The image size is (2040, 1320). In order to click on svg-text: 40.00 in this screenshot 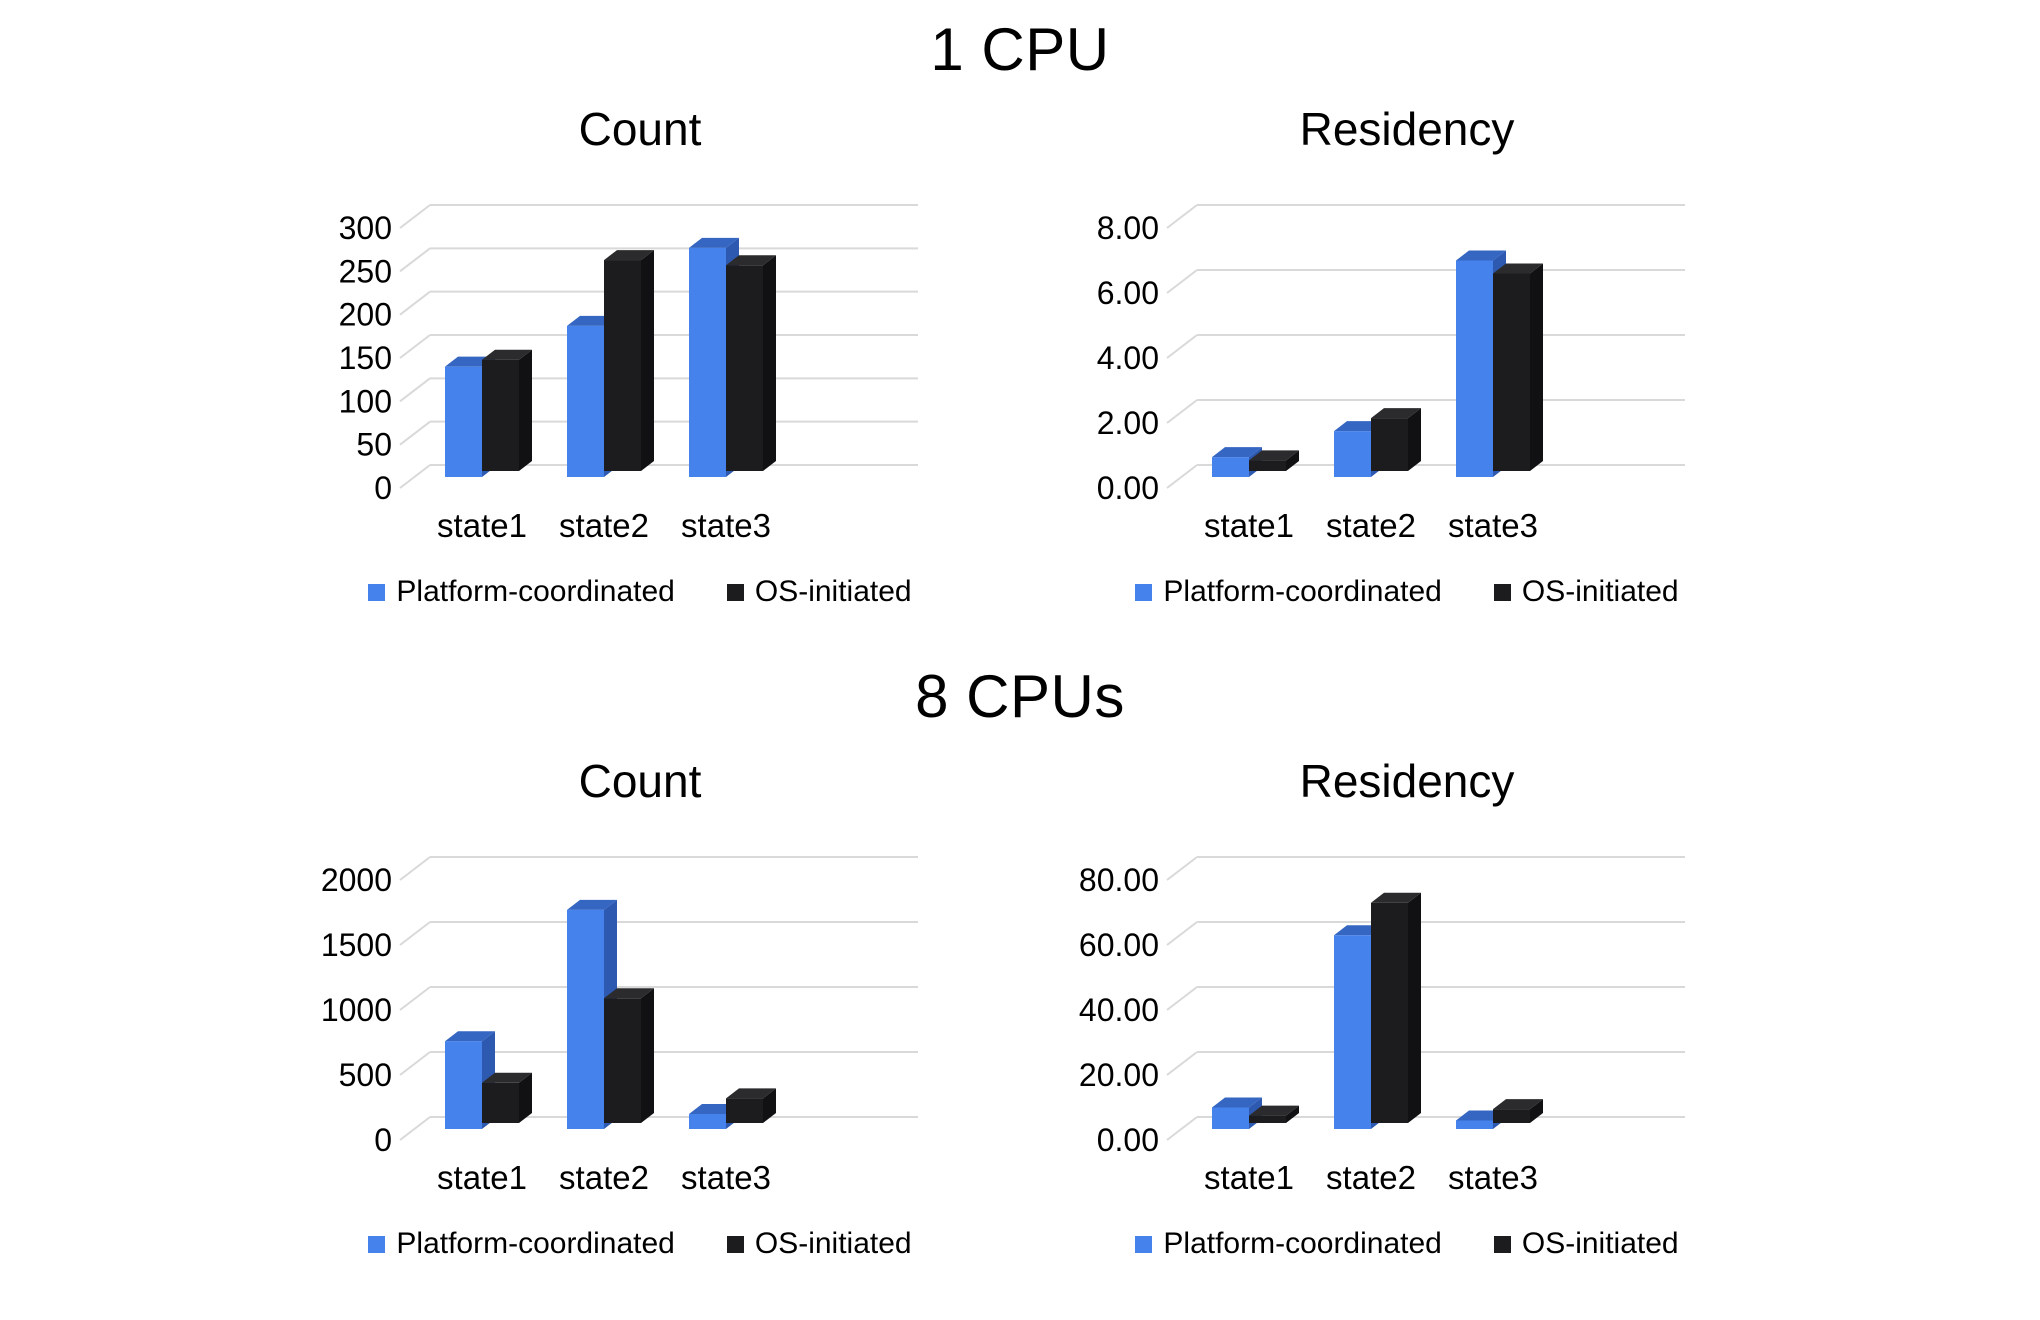, I will do `click(1119, 1010)`.